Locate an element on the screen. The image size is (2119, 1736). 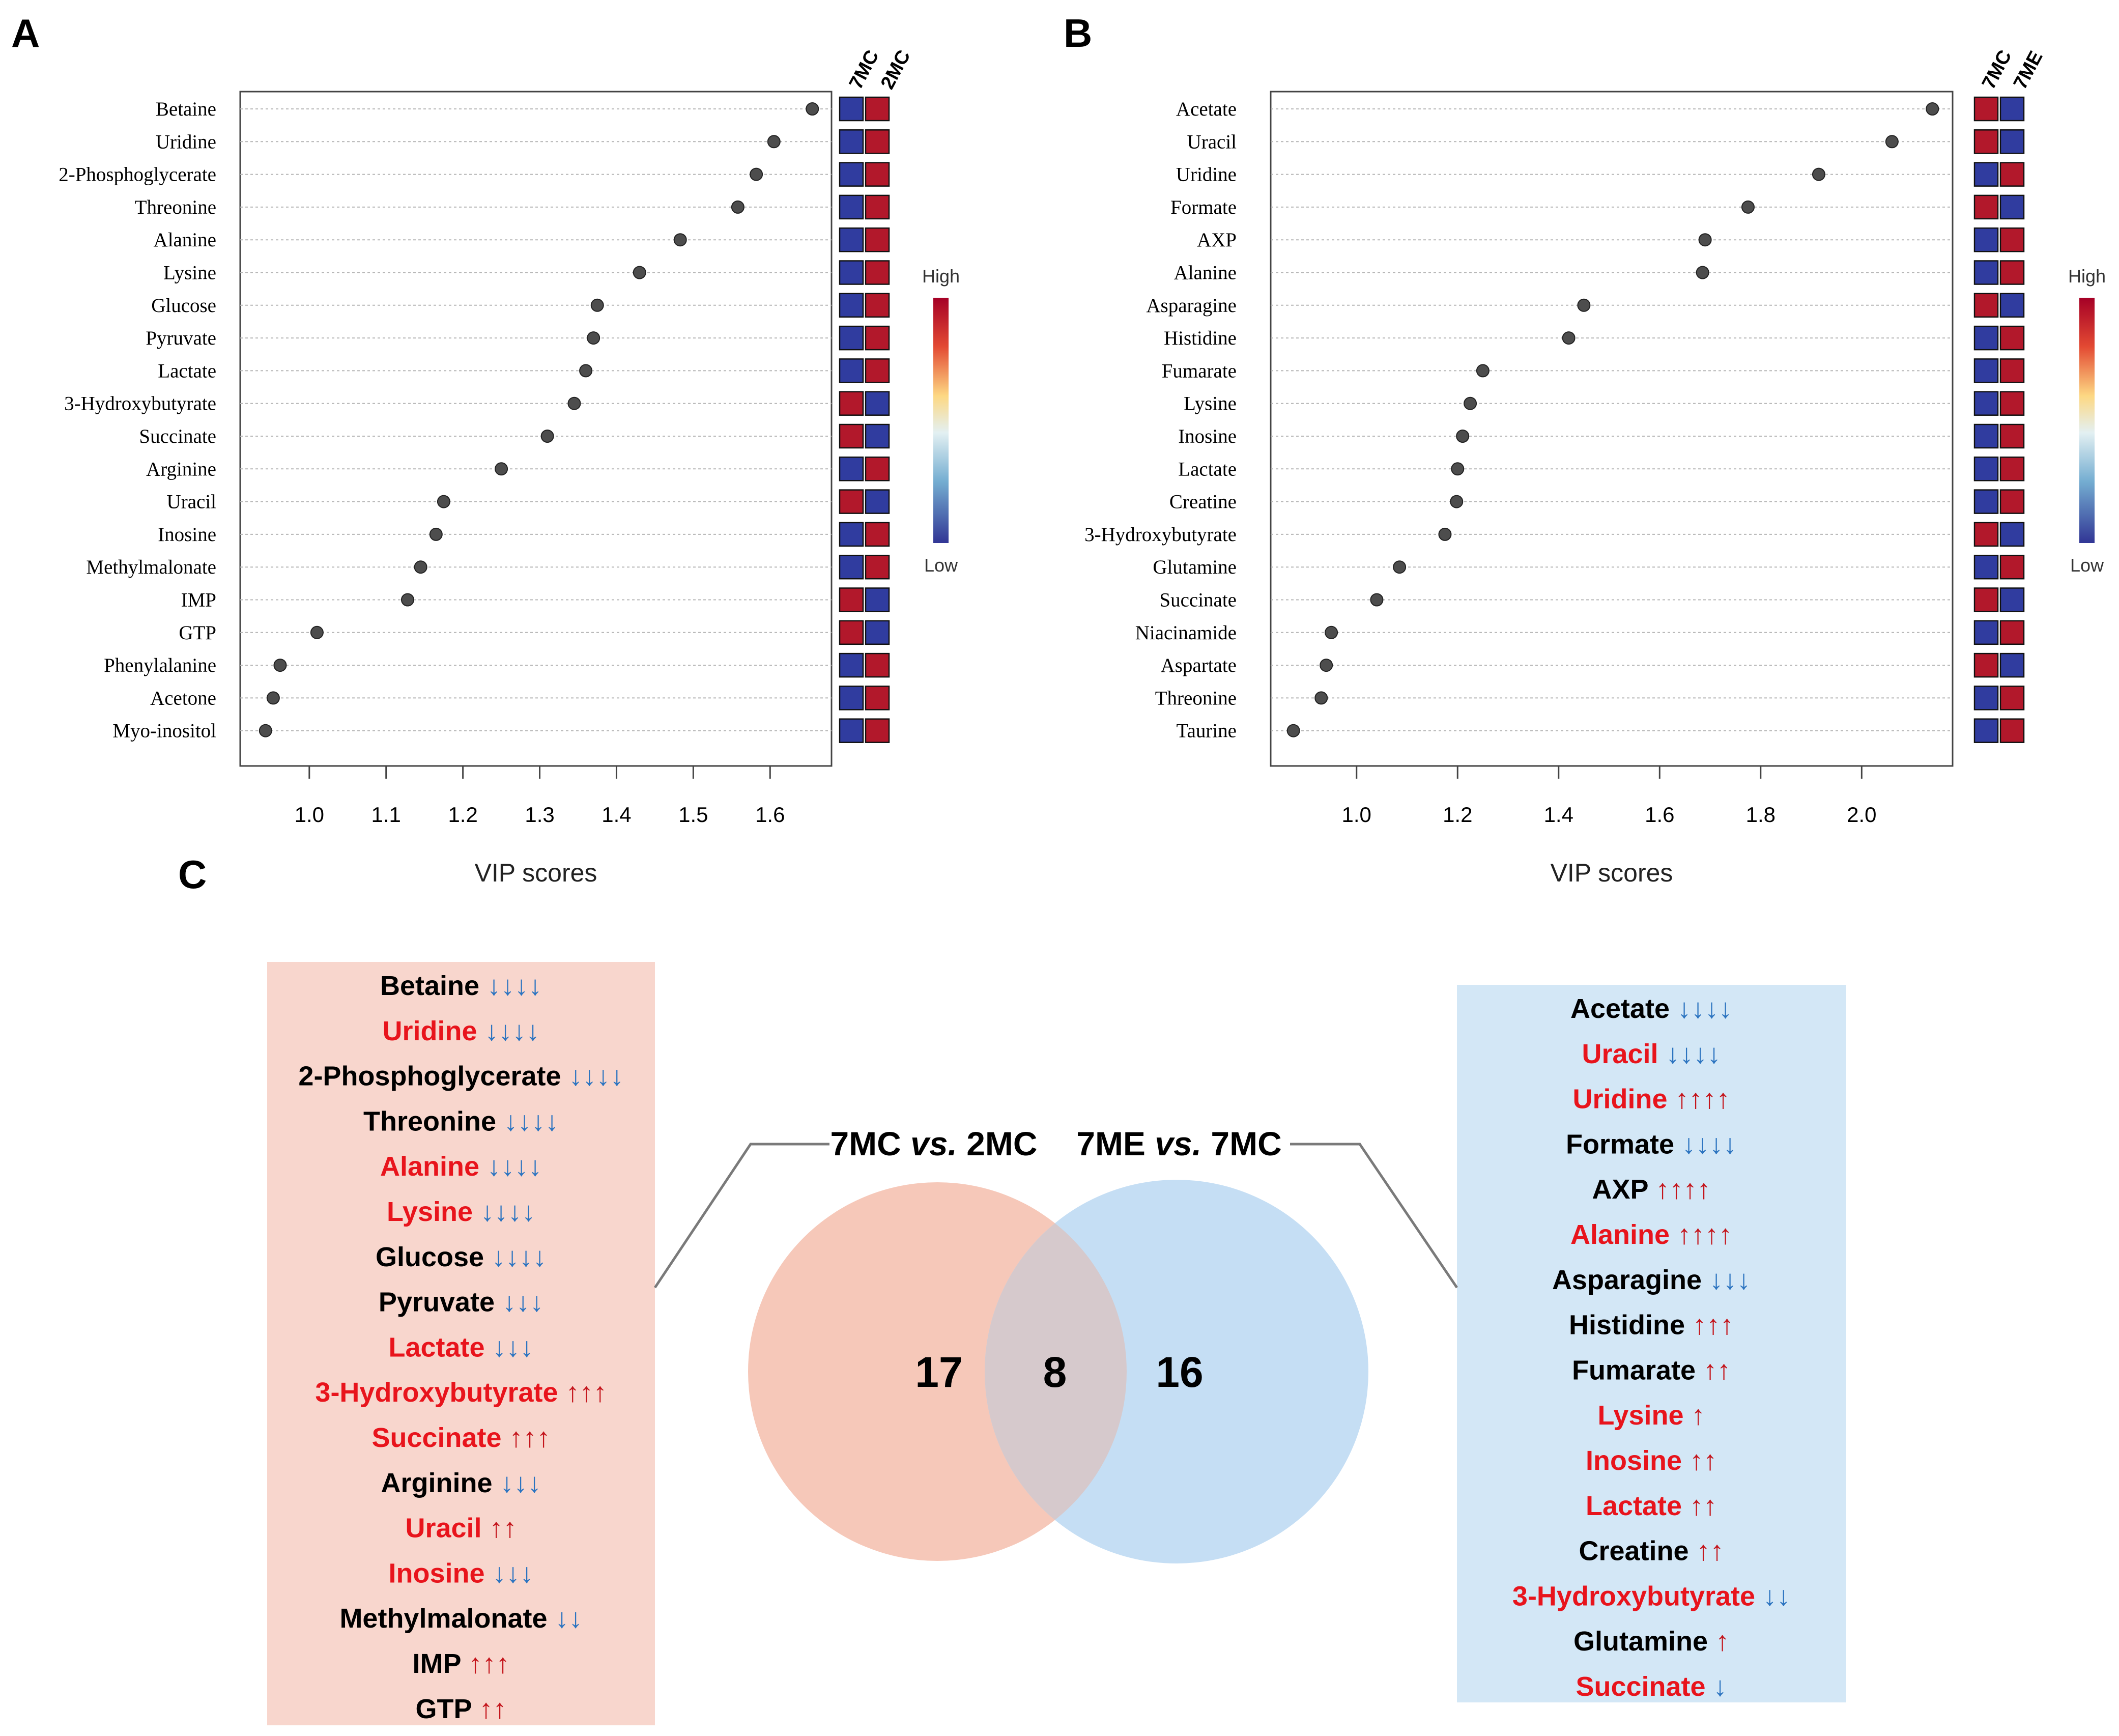
x-tick-label-b: 1.6 is located at coordinates (1659, 815).